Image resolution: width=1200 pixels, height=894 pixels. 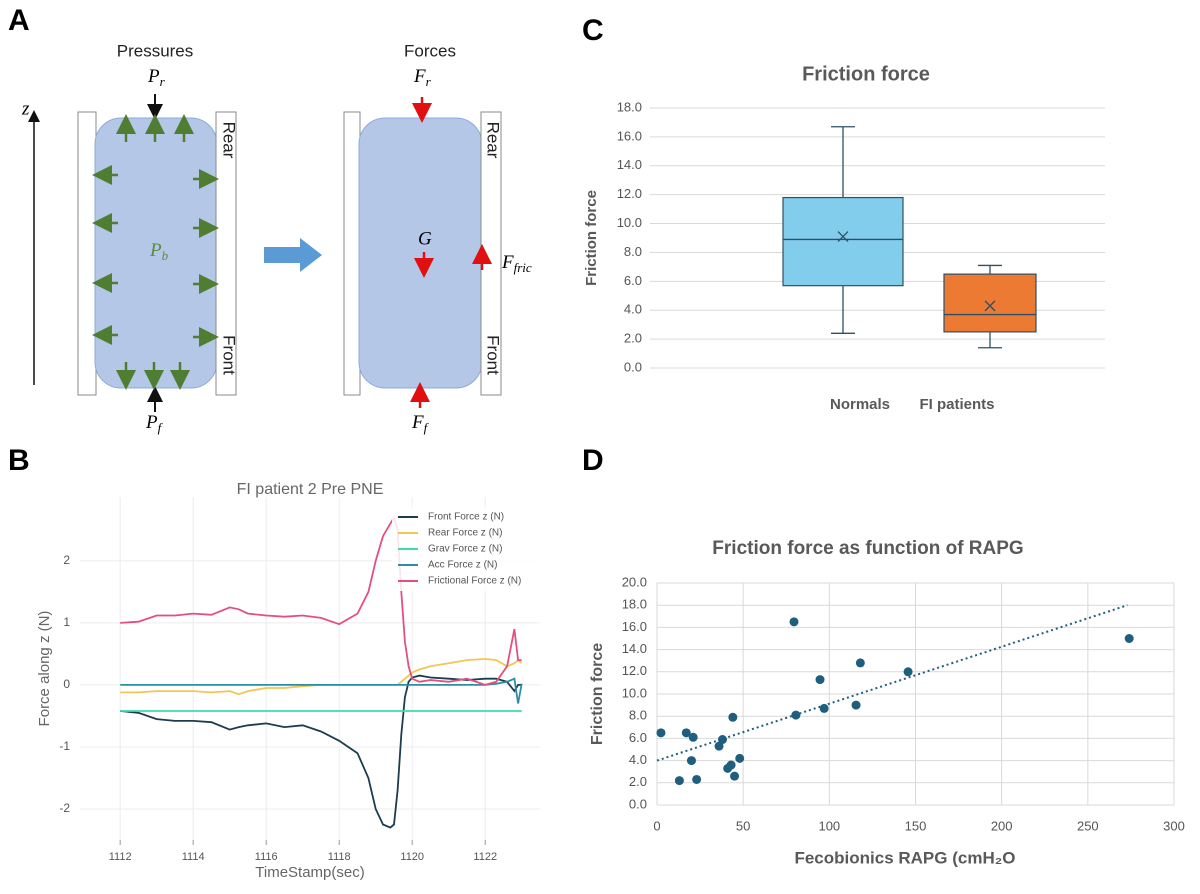 What do you see at coordinates (1002, 825) in the screenshot?
I see `x-tick-label: 200` at bounding box center [1002, 825].